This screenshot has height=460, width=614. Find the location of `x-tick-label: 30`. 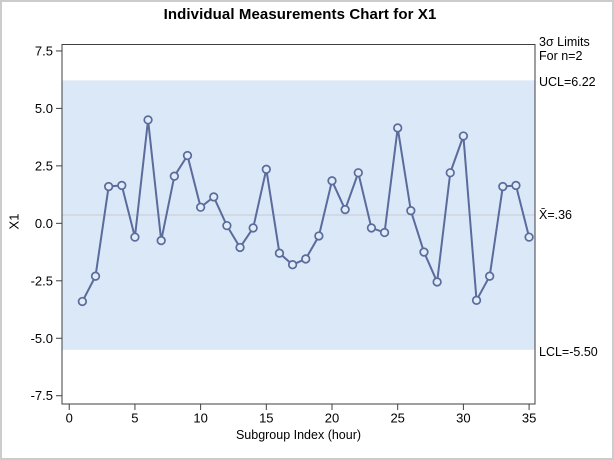

x-tick-label: 30 is located at coordinates (463, 418).